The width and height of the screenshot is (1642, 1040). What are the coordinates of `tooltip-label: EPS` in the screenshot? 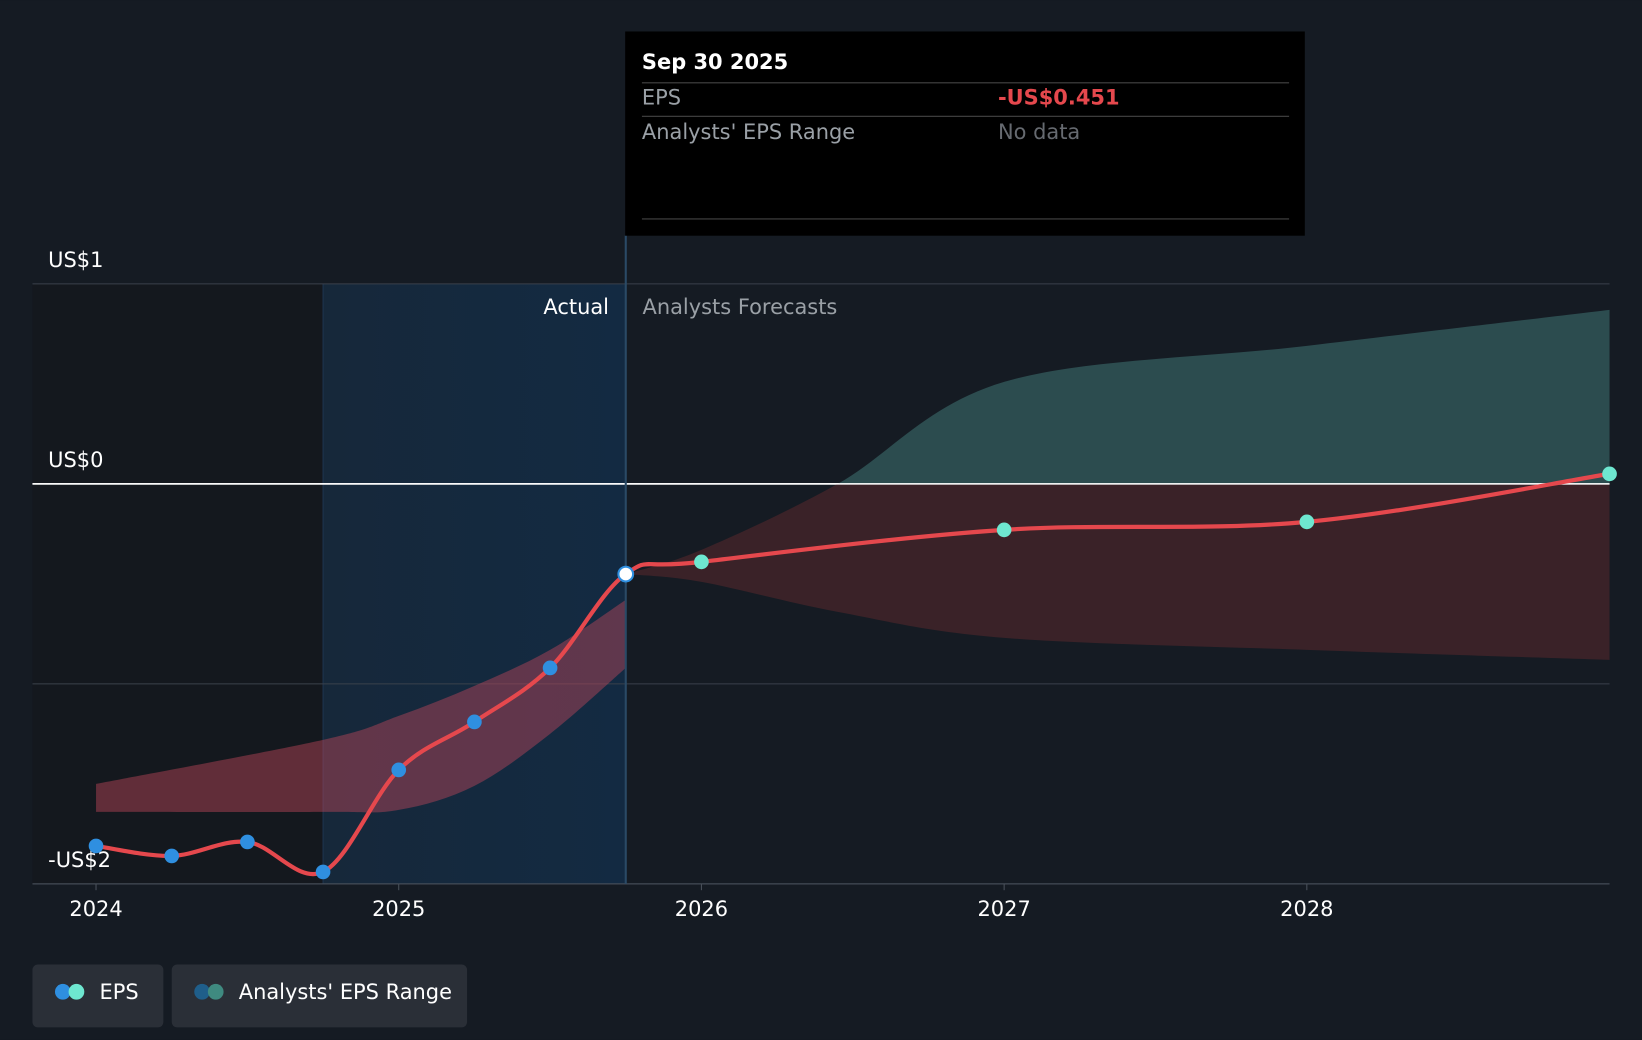 It's located at (661, 98).